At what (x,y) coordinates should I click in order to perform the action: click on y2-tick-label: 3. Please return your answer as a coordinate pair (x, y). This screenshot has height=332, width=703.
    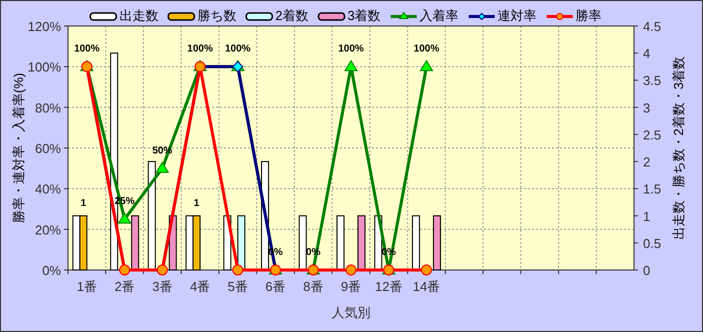
    Looking at the image, I should click on (646, 108).